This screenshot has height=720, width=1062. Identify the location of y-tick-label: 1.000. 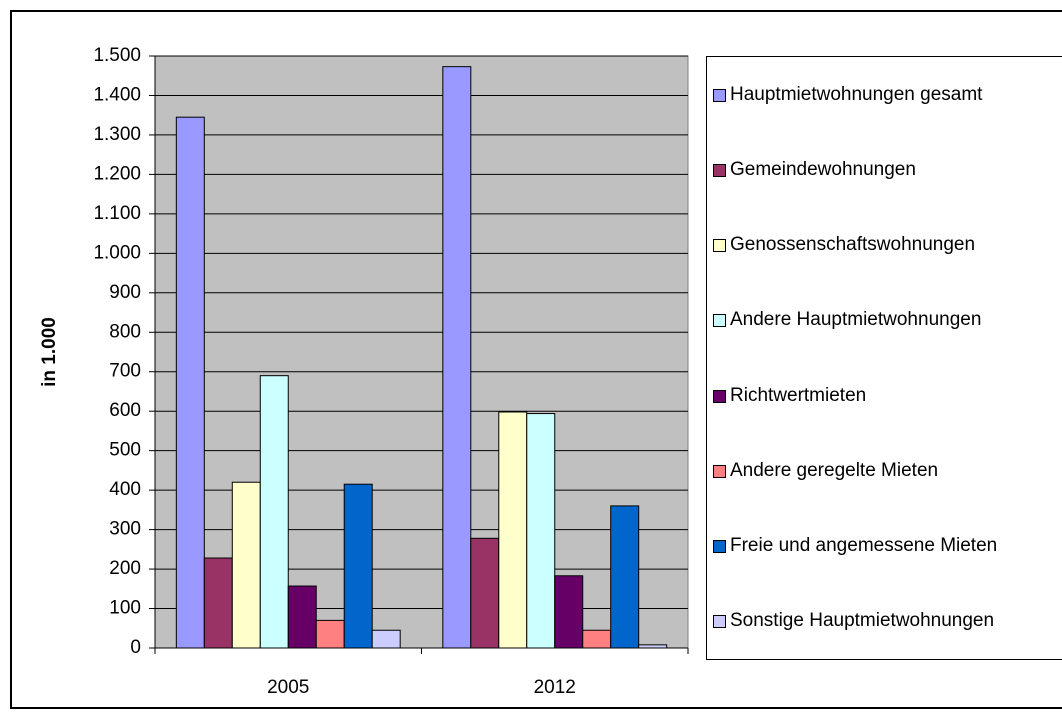
(117, 252).